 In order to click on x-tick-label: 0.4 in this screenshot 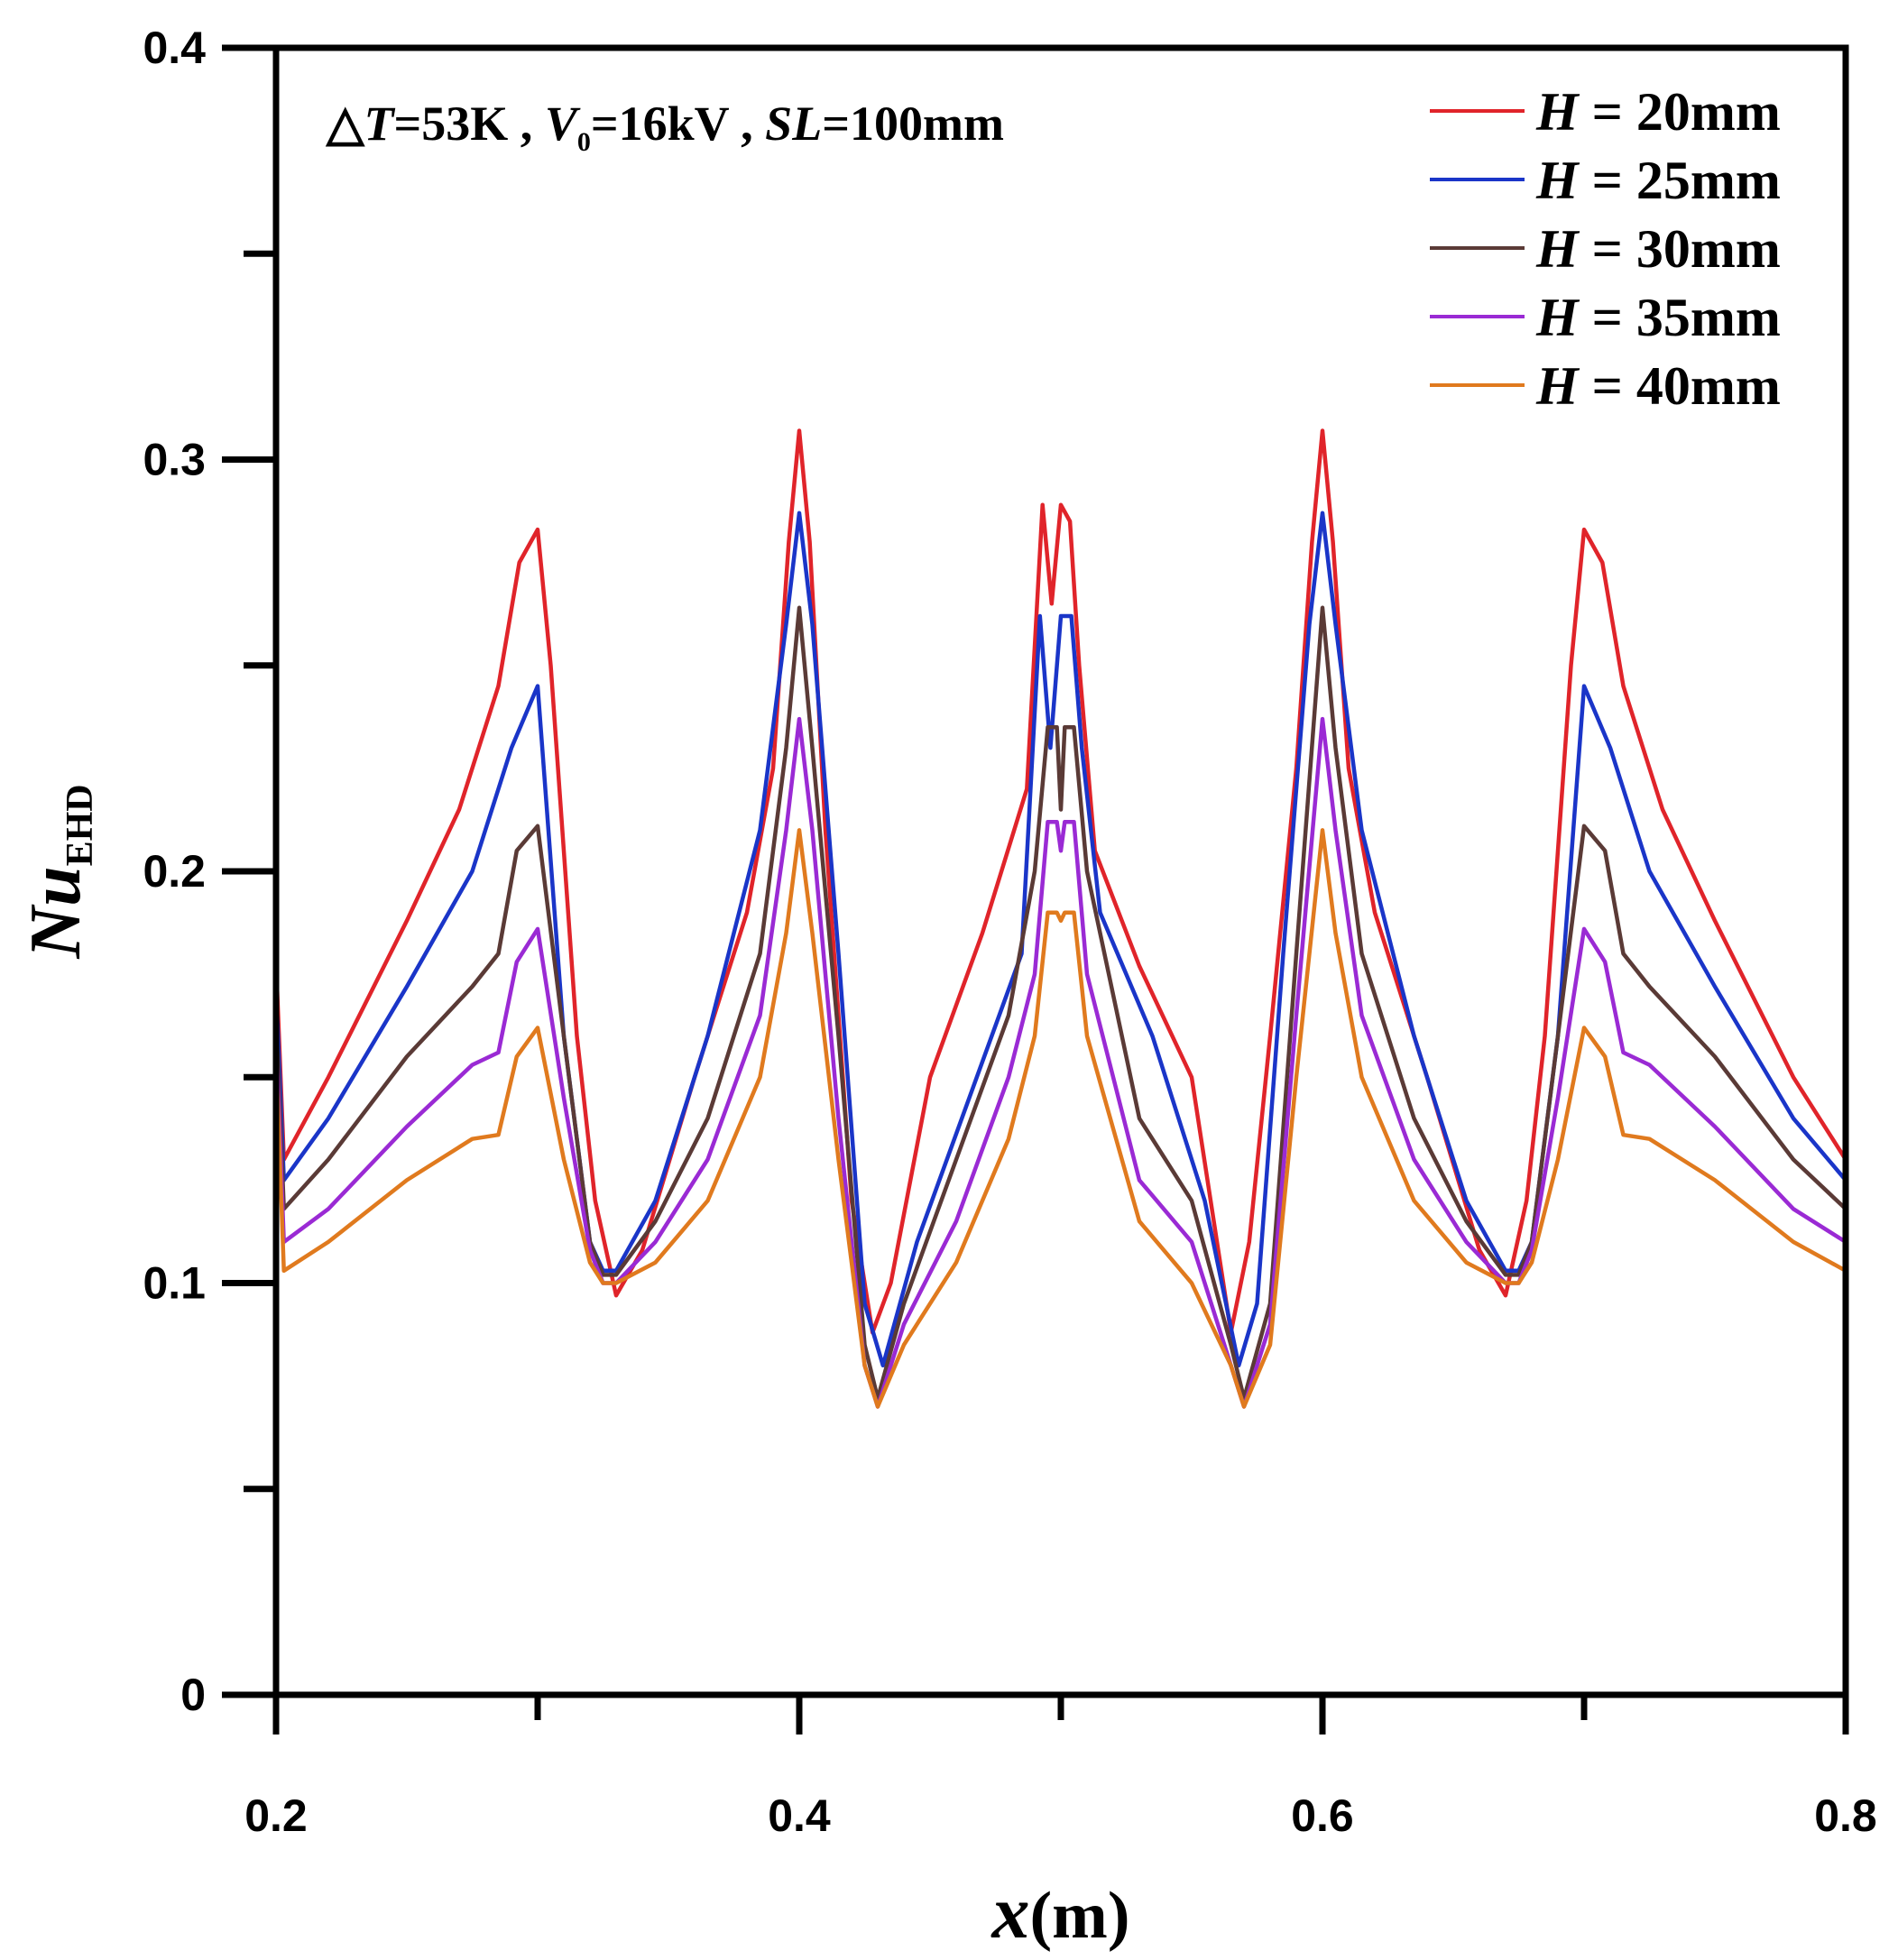, I will do `click(799, 1816)`.